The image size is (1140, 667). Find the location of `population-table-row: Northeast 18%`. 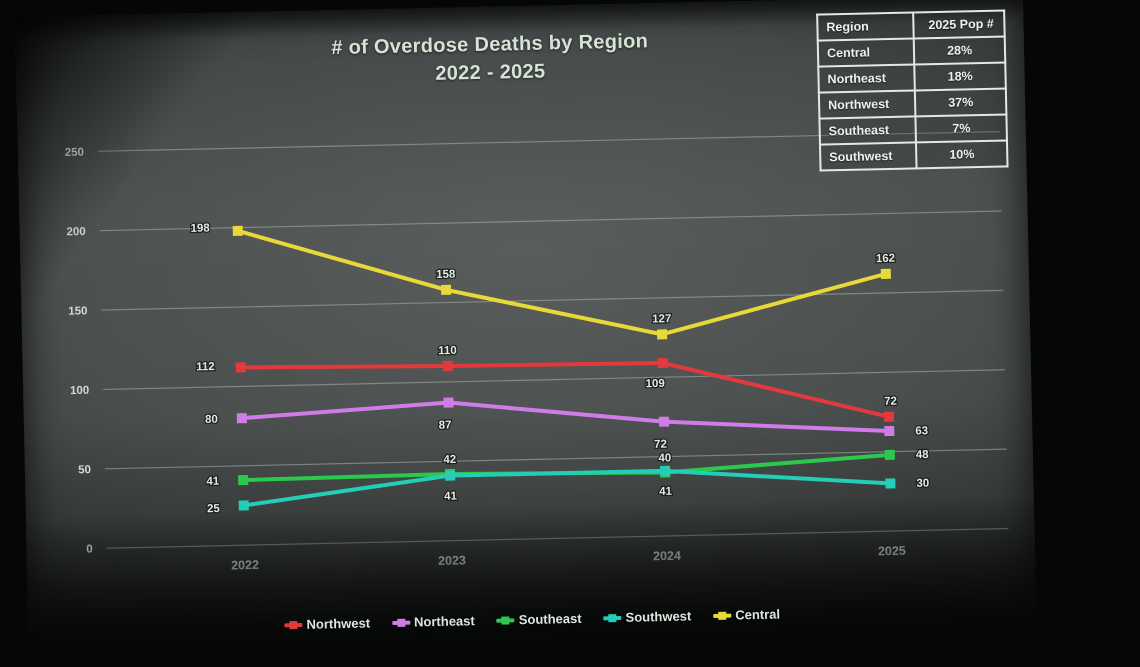

population-table-row: Northeast 18% is located at coordinates (912, 77).